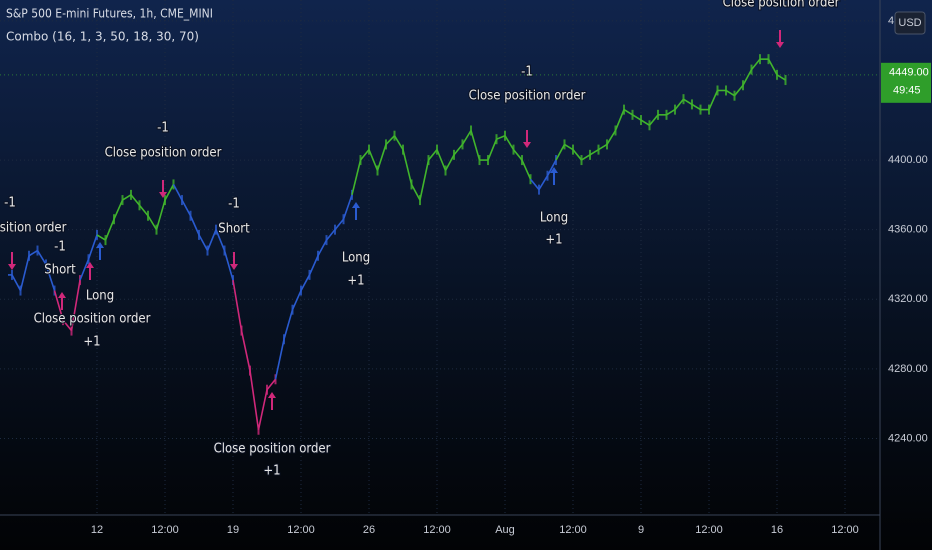 The height and width of the screenshot is (550, 932). Describe the element at coordinates (908, 160) in the screenshot. I see `y-tick-label: 4400.00` at that location.